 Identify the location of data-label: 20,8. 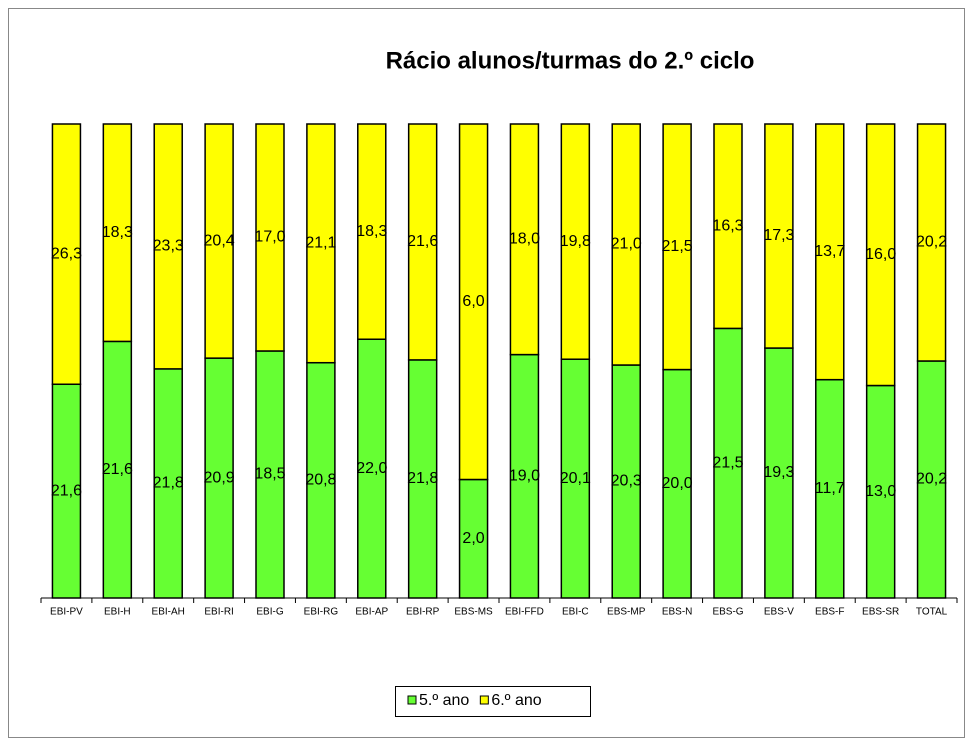
(320, 480).